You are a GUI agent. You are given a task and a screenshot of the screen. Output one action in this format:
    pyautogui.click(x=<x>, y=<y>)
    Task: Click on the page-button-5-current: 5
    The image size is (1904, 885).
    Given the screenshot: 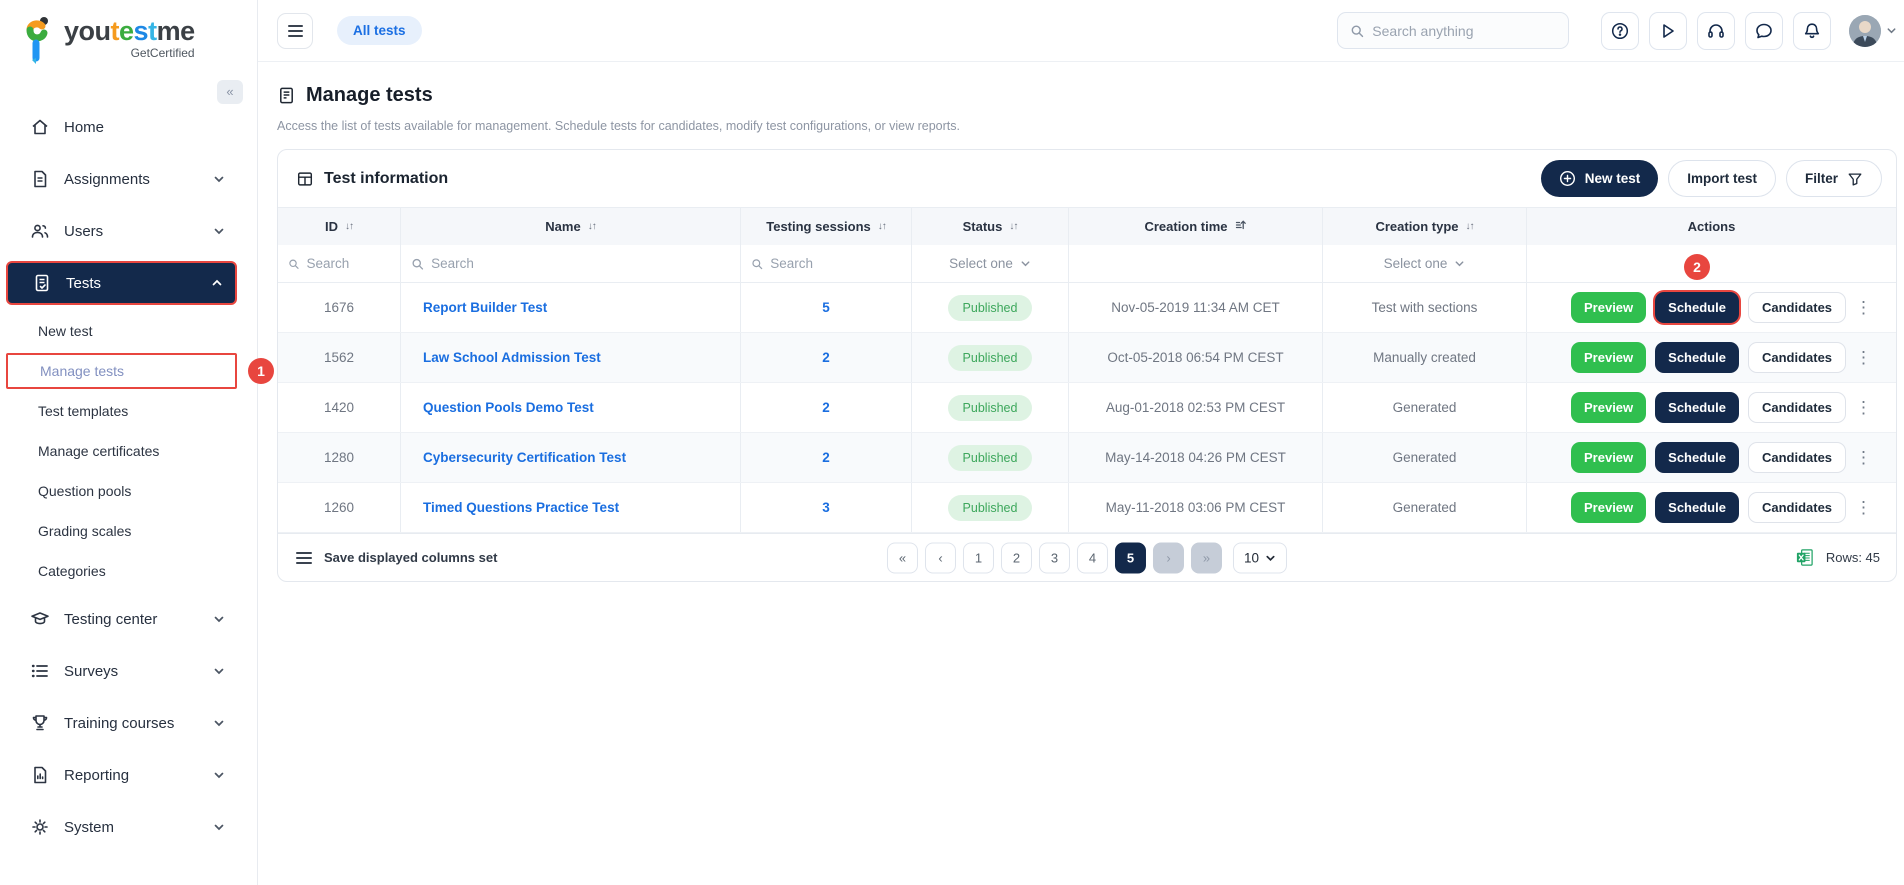 What is the action you would take?
    pyautogui.click(x=1130, y=557)
    